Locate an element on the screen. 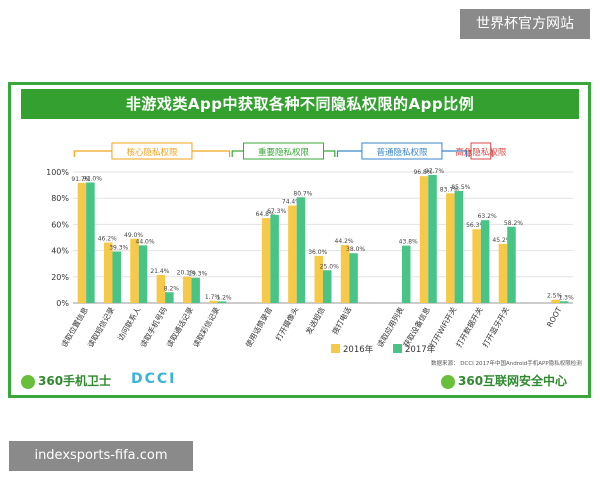  logo-360-icon-right is located at coordinates (448, 381).